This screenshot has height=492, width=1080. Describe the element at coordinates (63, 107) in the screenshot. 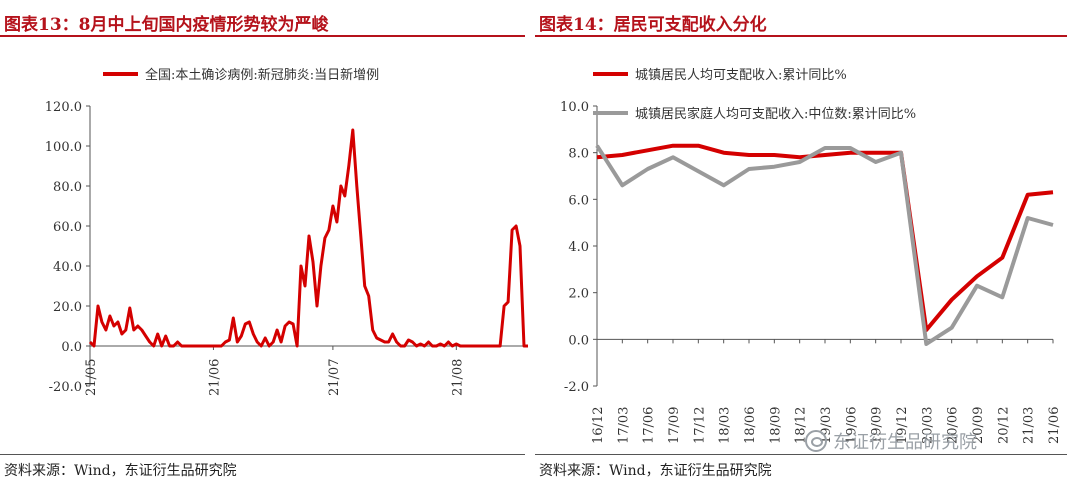

I see `y-tick-label: 120.0` at that location.